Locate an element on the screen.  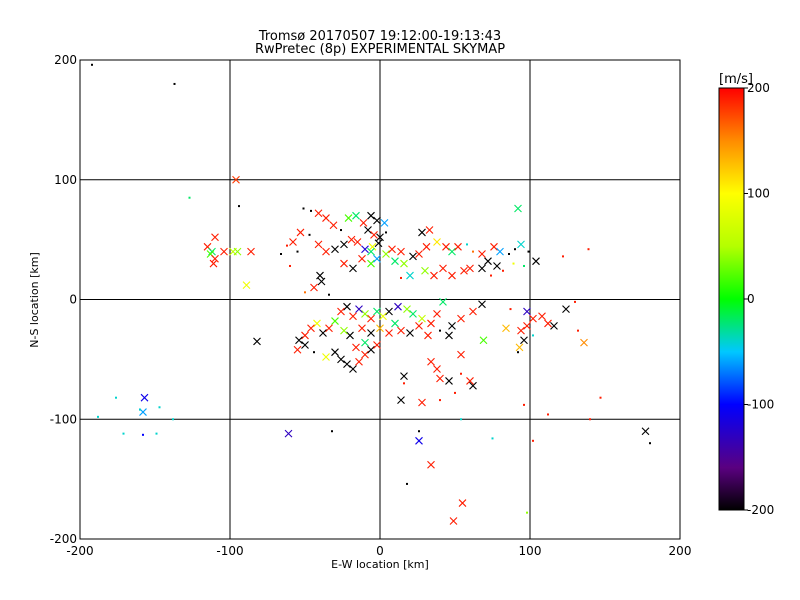
colorbar is located at coordinates (731, 299).